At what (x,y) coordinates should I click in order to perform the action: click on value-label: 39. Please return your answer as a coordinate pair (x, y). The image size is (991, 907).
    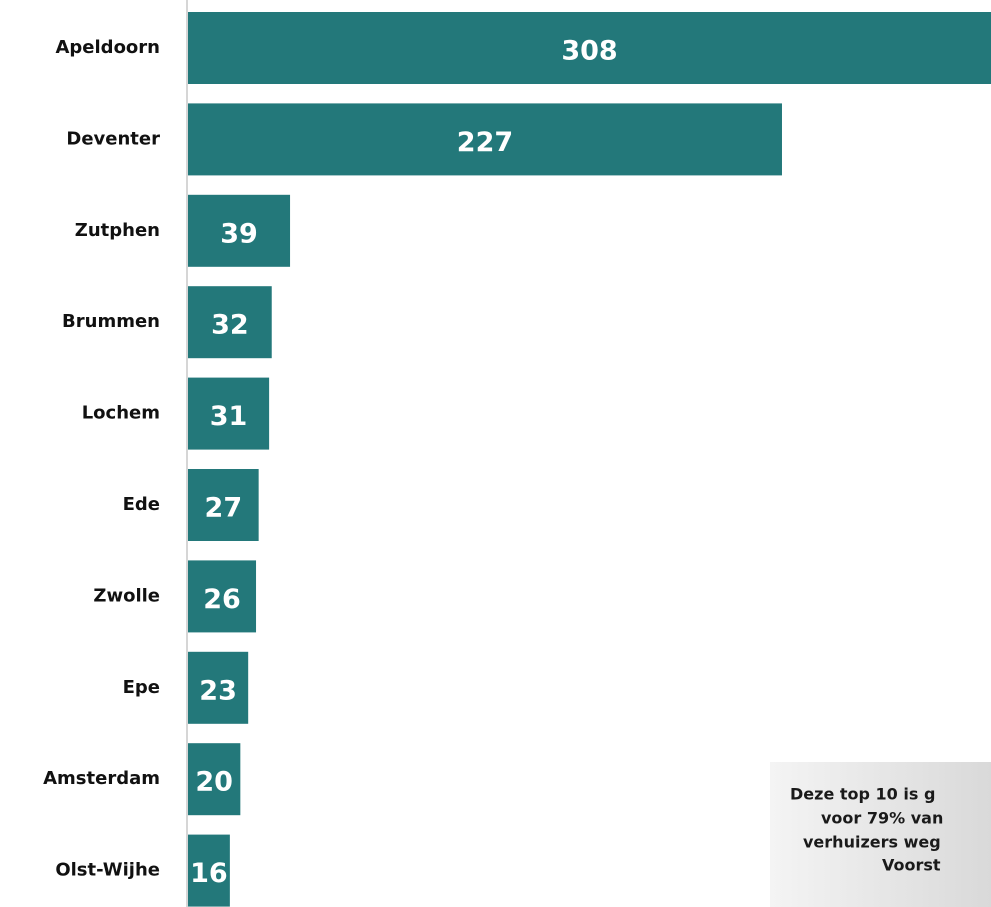
    Looking at the image, I should click on (239, 233).